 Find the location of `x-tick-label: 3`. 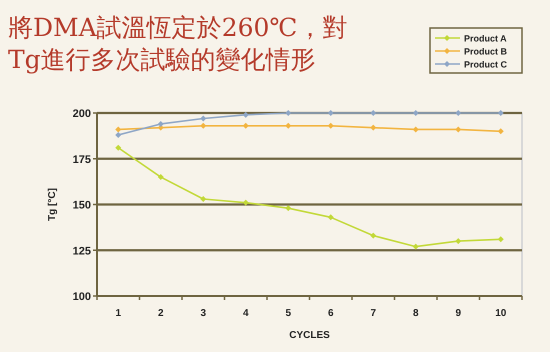

x-tick-label: 3 is located at coordinates (203, 313).